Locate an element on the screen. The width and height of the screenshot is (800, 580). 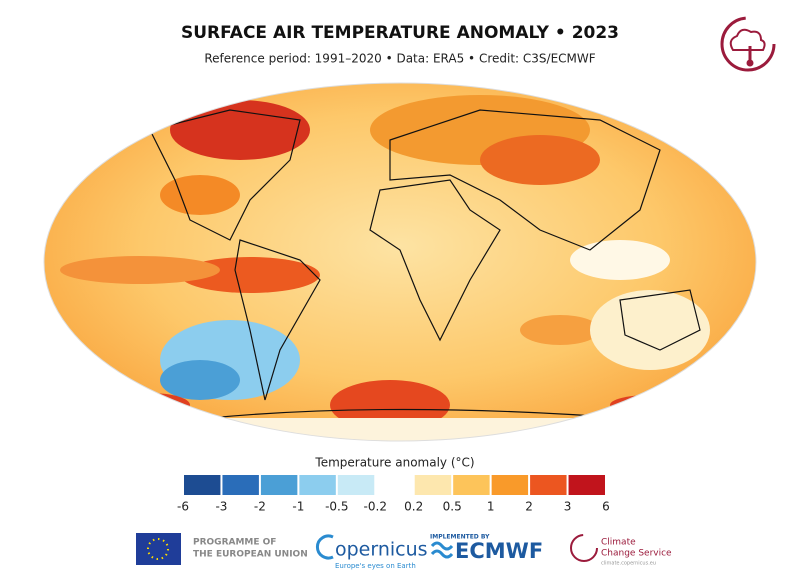
legend-title: Temperature anomaly (°C) is located at coordinates (394, 463).